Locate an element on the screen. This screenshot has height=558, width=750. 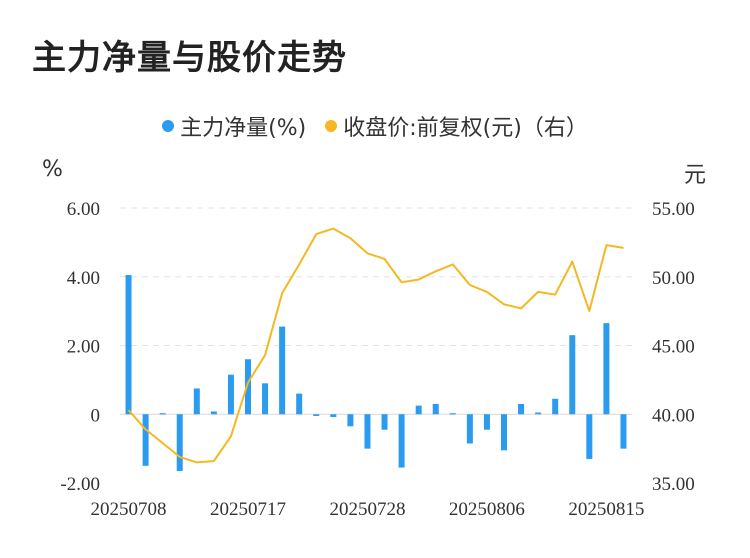
legend-item-bar: 主力净量(%) is located at coordinates (234, 126).